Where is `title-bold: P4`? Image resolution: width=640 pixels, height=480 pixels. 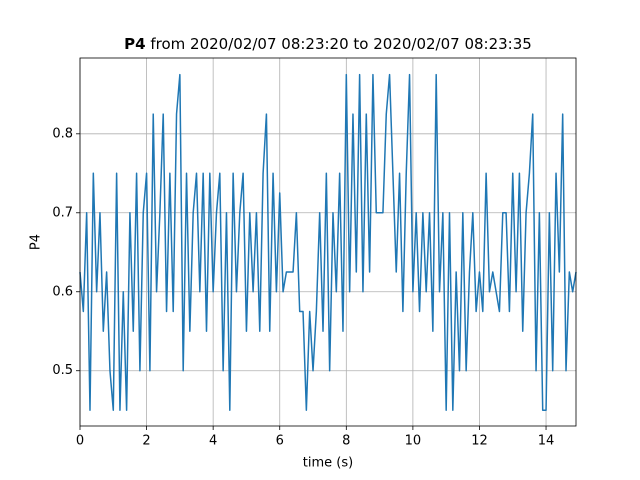 title-bold: P4 is located at coordinates (134, 44).